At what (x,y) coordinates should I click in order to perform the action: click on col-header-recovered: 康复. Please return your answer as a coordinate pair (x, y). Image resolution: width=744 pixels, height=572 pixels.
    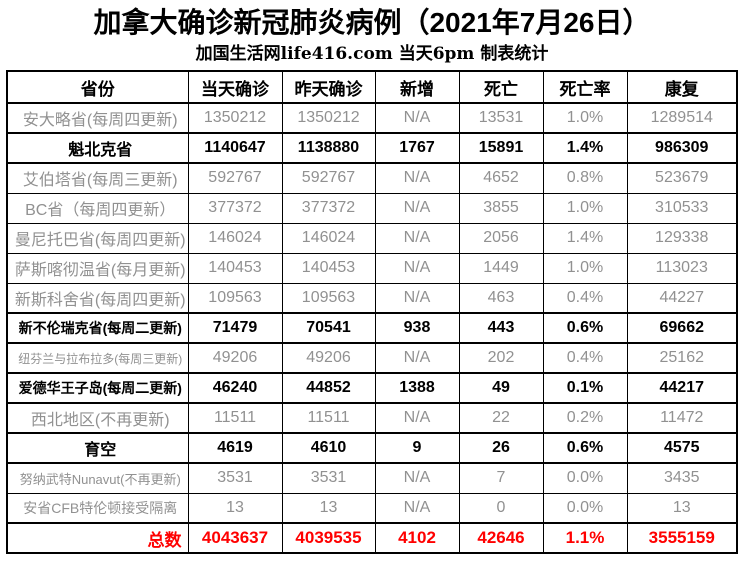
    Looking at the image, I should click on (682, 87).